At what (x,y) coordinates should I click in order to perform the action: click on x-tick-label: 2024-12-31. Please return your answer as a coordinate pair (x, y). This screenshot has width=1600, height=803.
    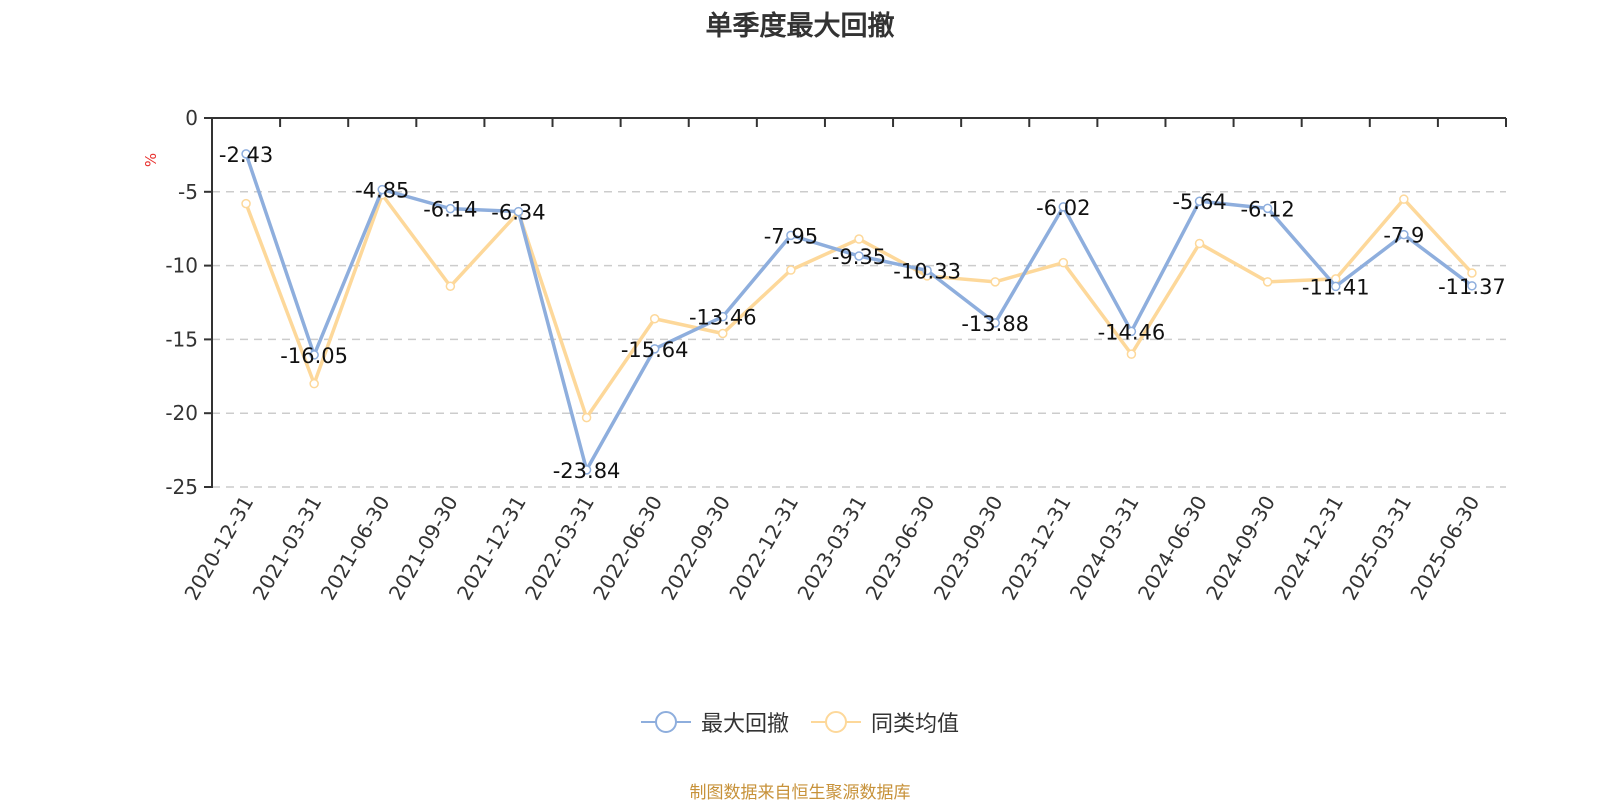
    Looking at the image, I should click on (1308, 548).